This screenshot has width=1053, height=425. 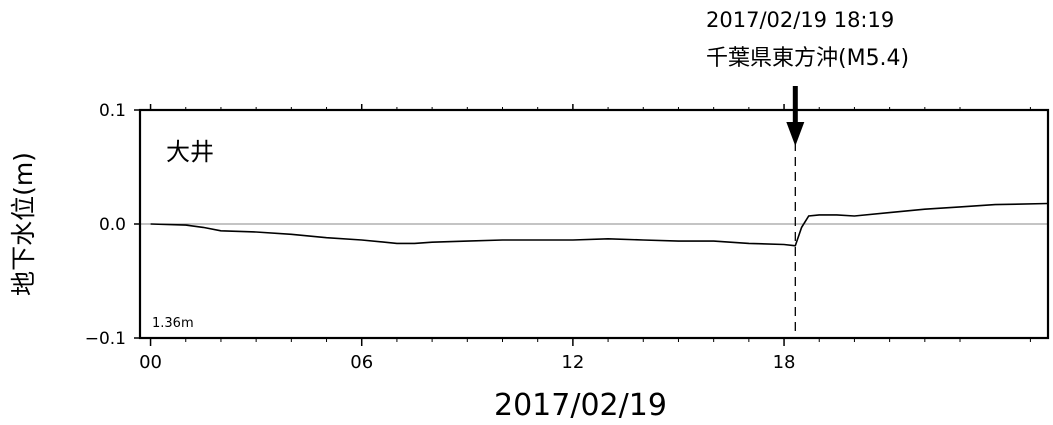 I want to click on x-axis-date-label: 2017/02/19, so click(x=580, y=405).